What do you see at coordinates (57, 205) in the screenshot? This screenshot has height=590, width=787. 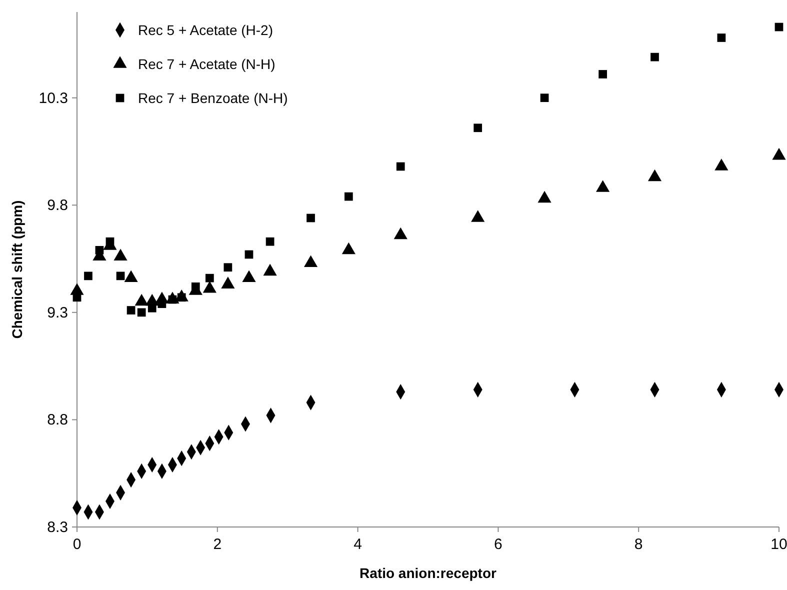 I see `y-tick-label: 9.8` at bounding box center [57, 205].